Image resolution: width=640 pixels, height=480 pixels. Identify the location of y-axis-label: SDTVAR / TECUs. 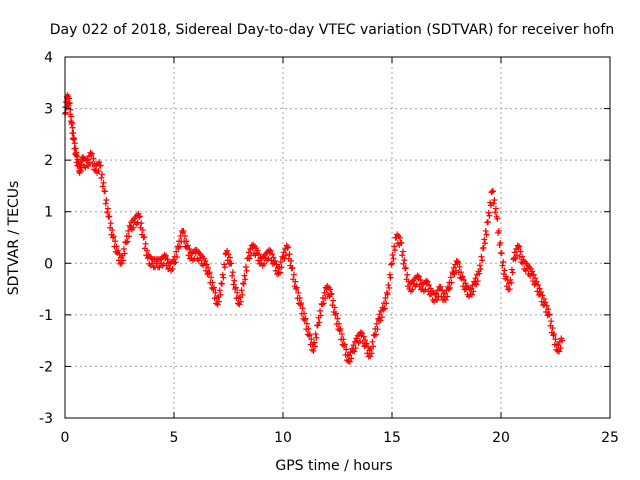
(14, 238).